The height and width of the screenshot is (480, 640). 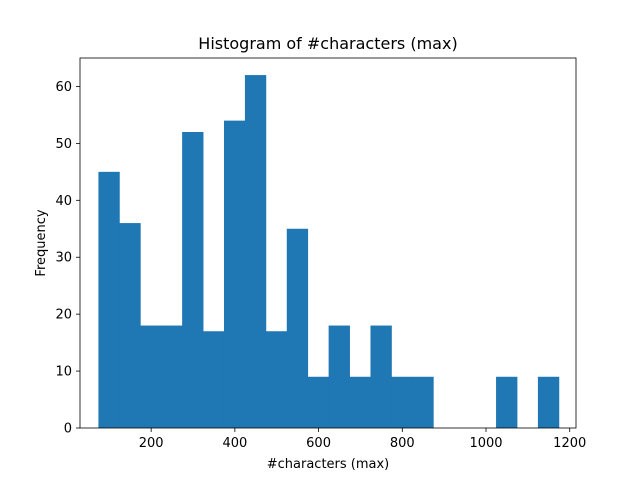 What do you see at coordinates (41, 242) in the screenshot?
I see `y-axis-label: Frequency` at bounding box center [41, 242].